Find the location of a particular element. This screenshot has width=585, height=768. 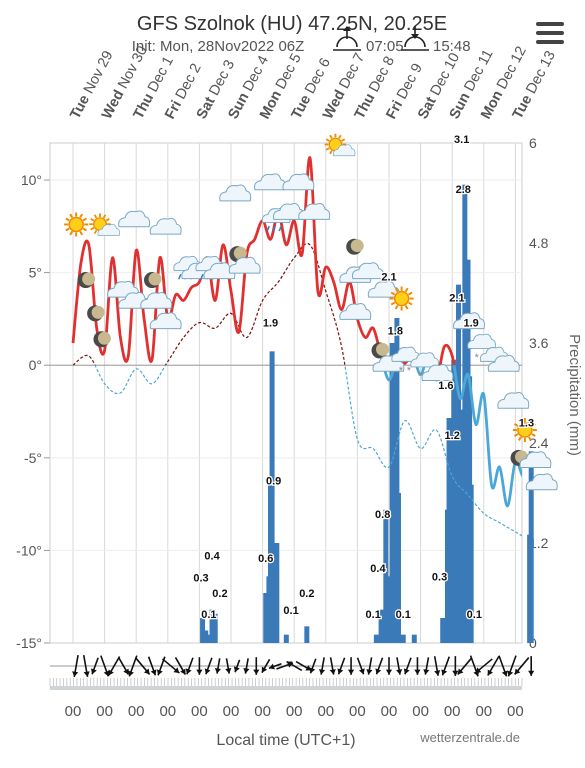

precip-value-label: 1.3 is located at coordinates (526, 423).